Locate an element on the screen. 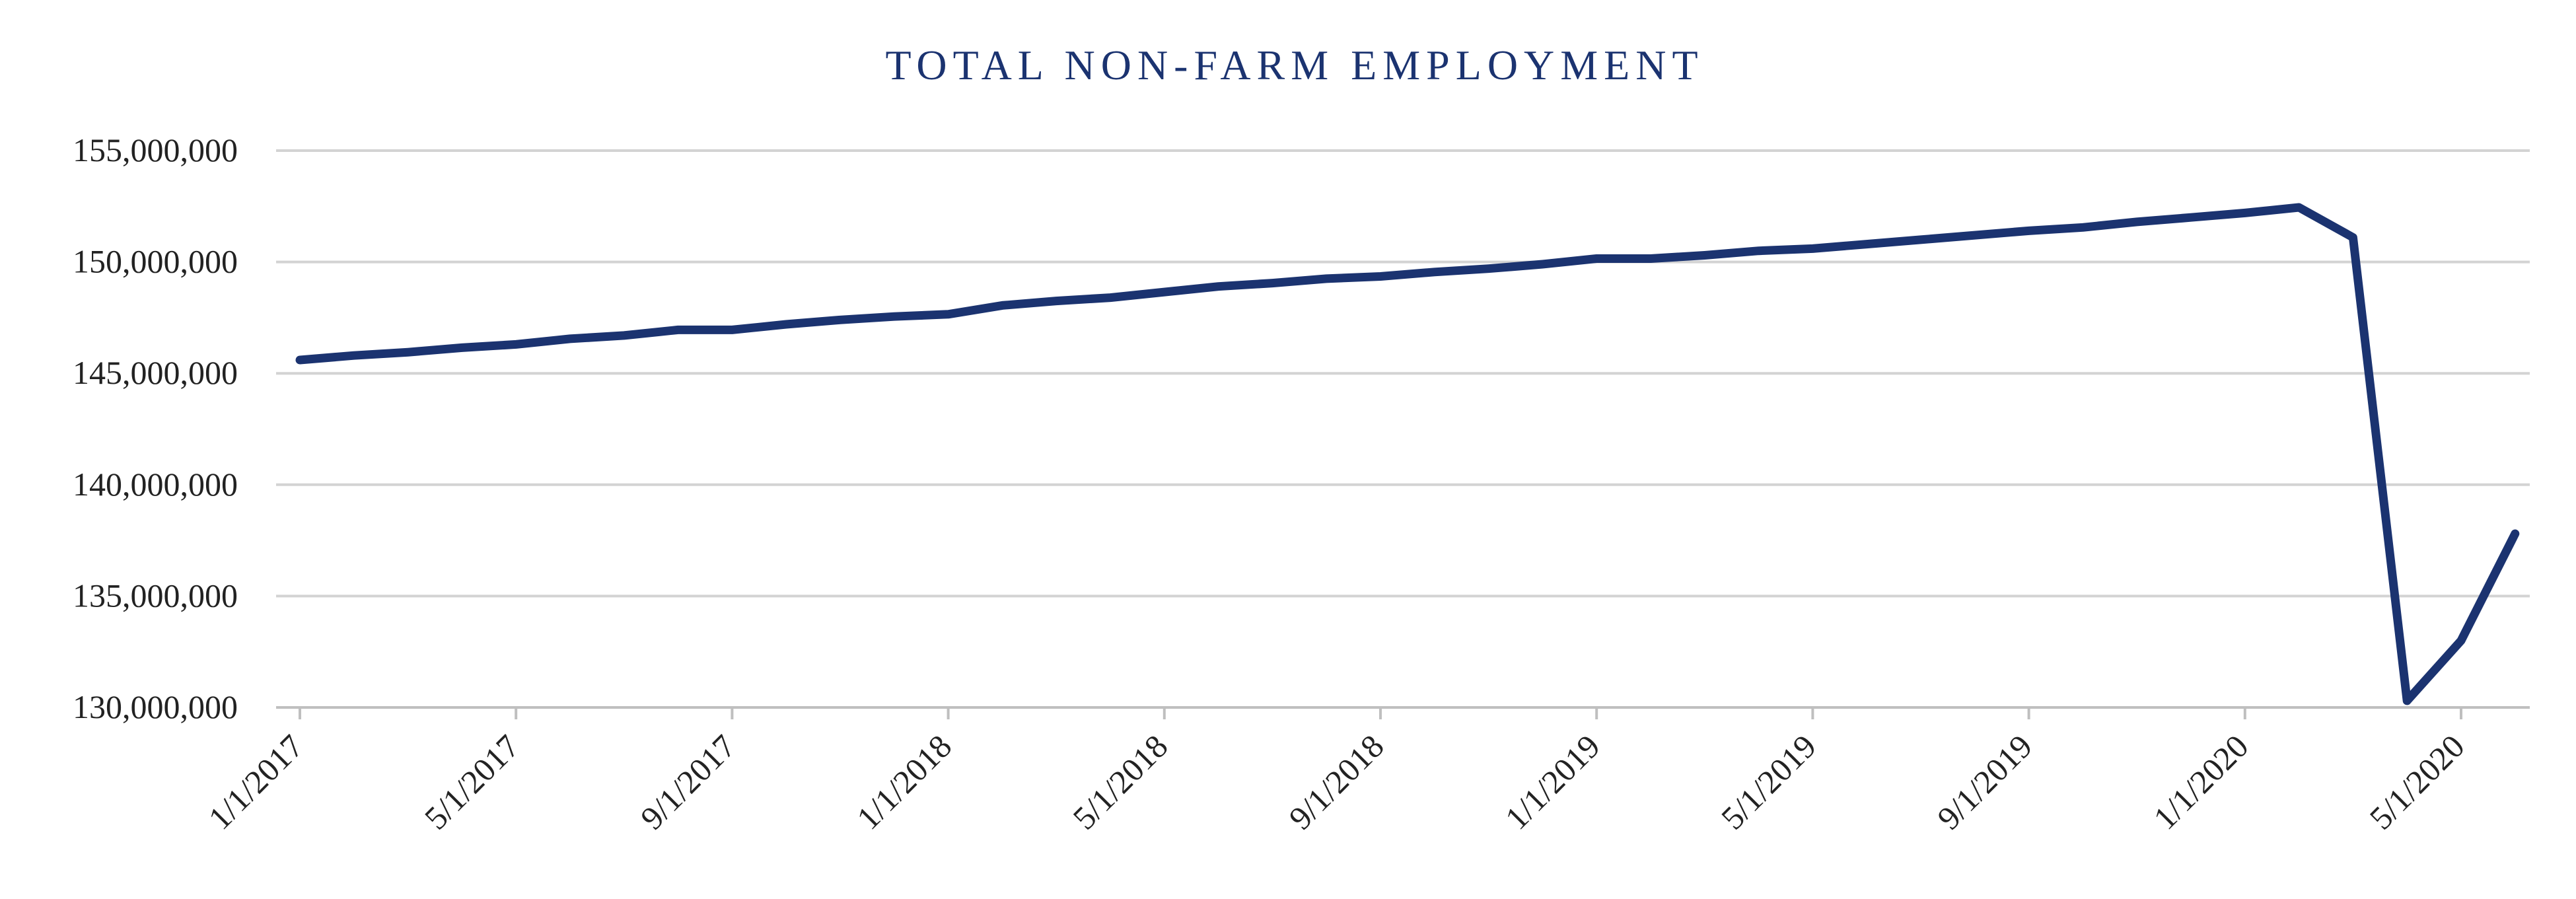 The image size is (2576, 899). y-tick-label: 140,000,000 is located at coordinates (155, 484).